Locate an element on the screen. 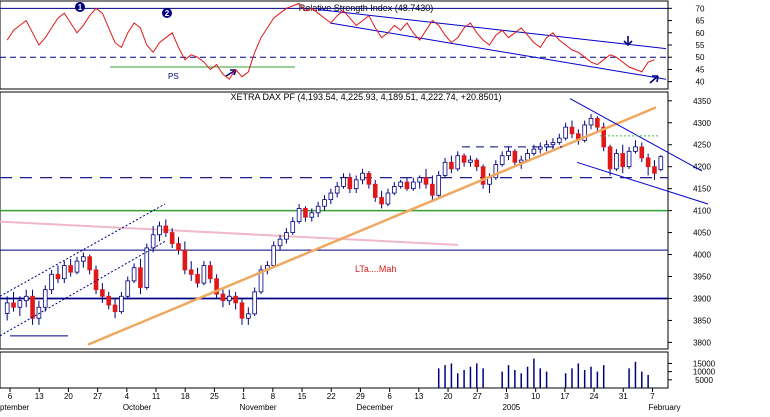 The height and width of the screenshot is (417, 770). x-tick-label: 1 is located at coordinates (243, 396).